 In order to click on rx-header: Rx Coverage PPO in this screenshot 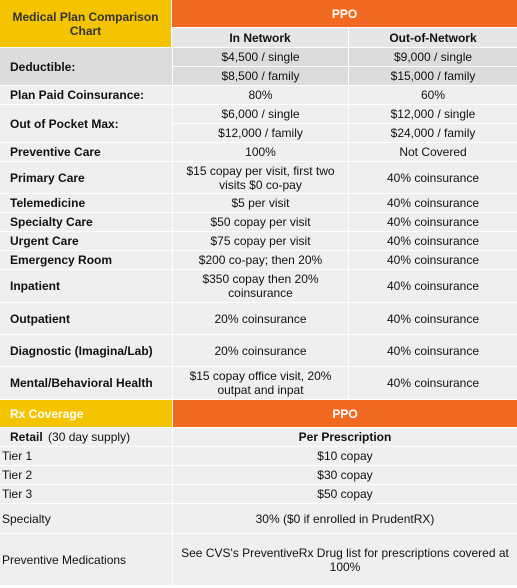, I will do `click(258, 414)`.